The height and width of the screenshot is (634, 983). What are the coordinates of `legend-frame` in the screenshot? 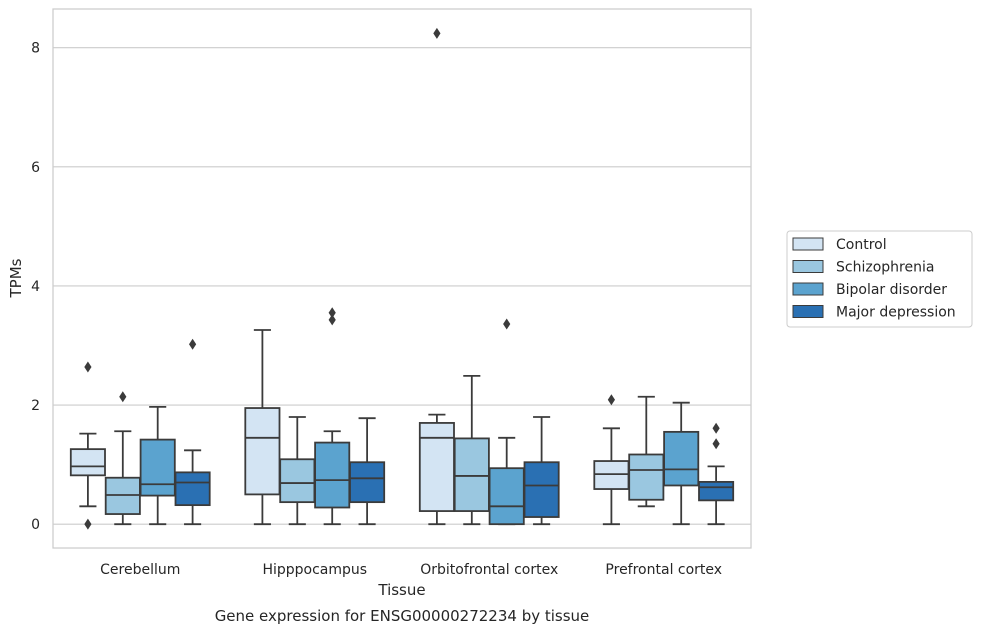 It's located at (879, 279).